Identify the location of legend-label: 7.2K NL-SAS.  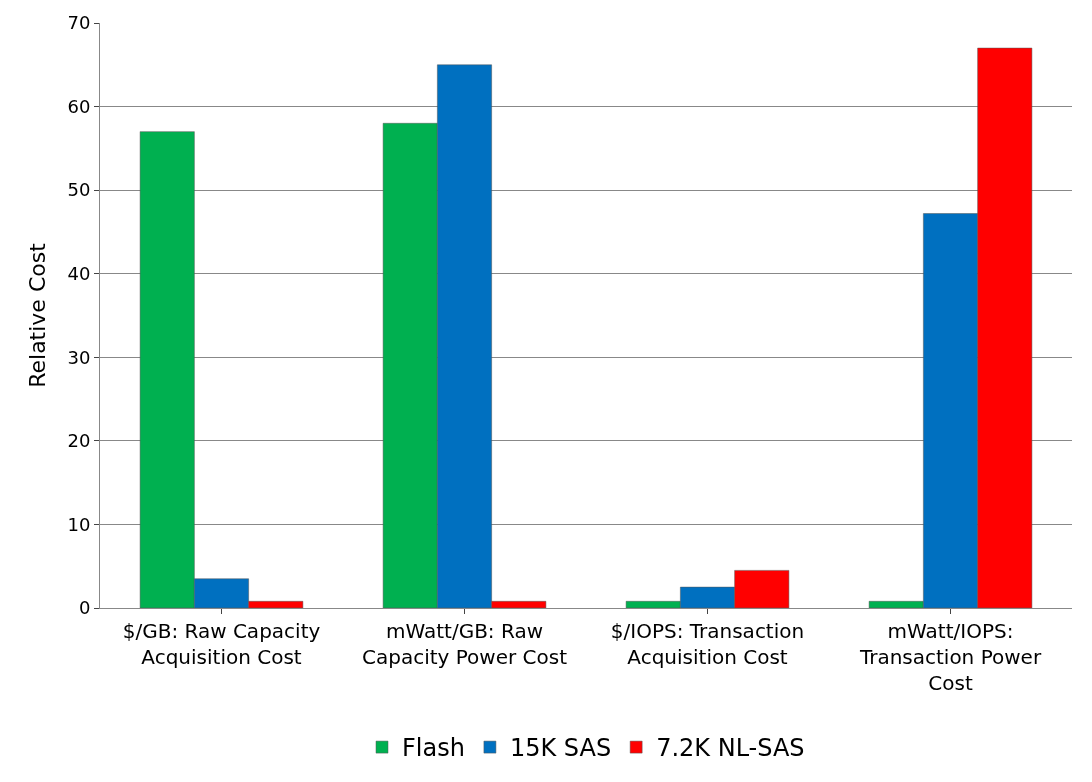
(730, 748).